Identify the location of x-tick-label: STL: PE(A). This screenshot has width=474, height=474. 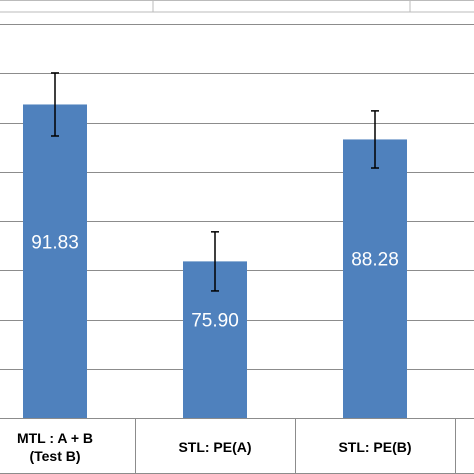
(215, 447).